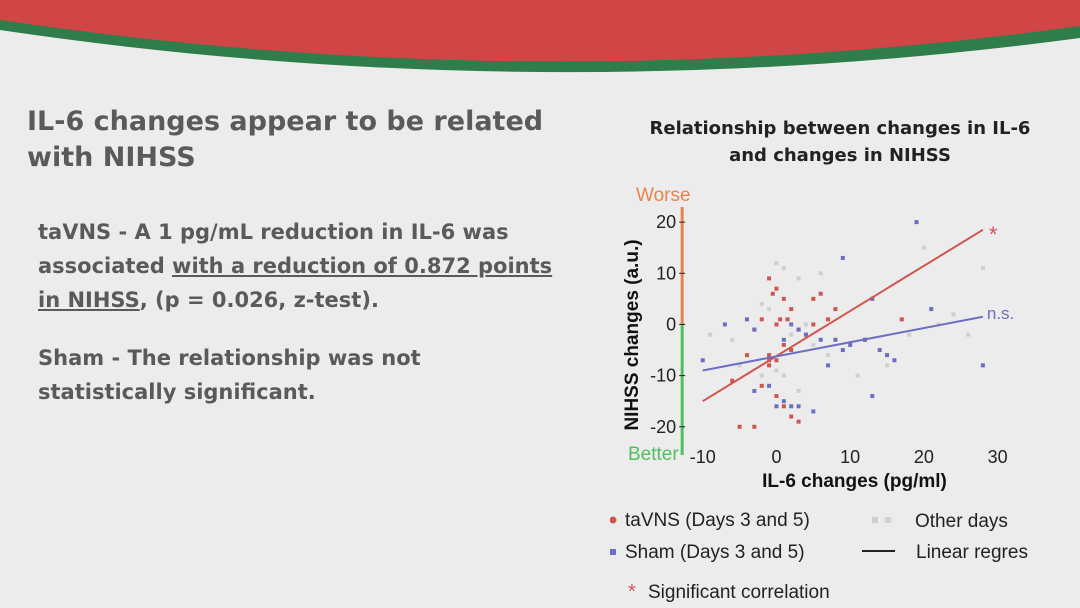 The height and width of the screenshot is (608, 1080). I want to click on legend-sham-marker, so click(613, 552).